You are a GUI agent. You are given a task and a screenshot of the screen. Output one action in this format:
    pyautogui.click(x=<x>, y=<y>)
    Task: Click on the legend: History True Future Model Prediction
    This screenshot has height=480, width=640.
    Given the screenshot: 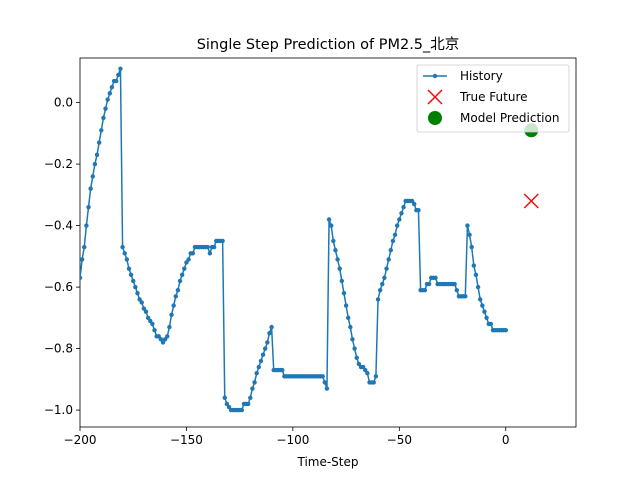 What is the action you would take?
    pyautogui.click(x=493, y=98)
    